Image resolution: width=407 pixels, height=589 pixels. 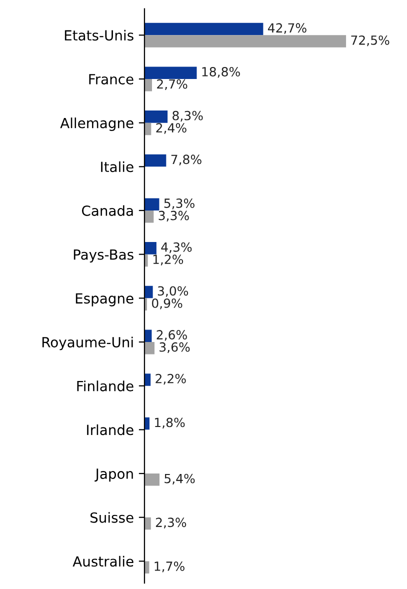 I want to click on data-label: 4,3%, so click(x=176, y=248).